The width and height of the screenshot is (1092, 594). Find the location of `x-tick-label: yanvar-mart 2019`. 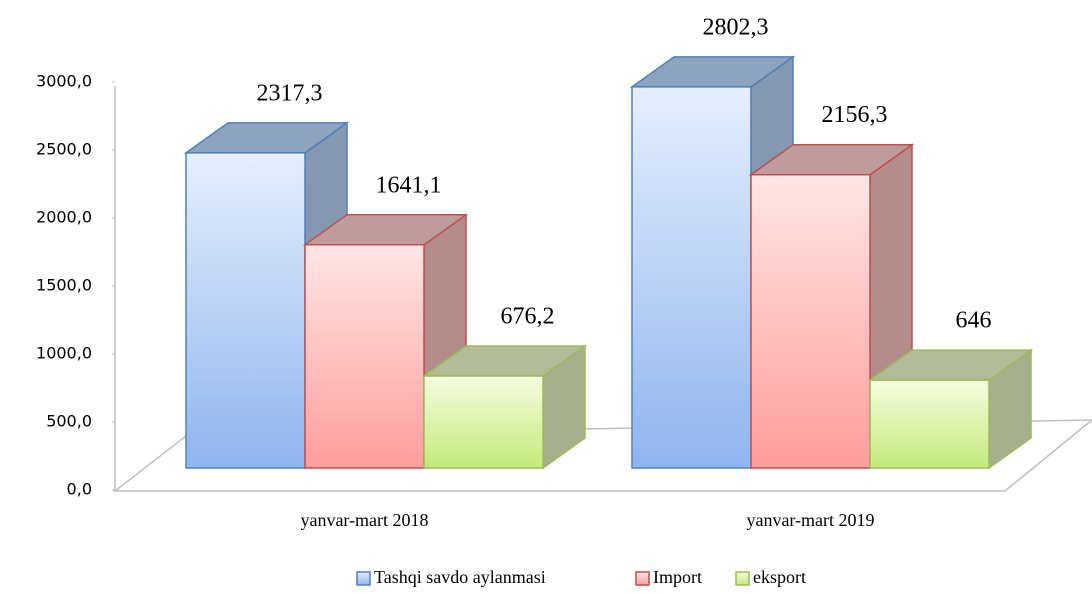

x-tick-label: yanvar-mart 2019 is located at coordinates (810, 520).